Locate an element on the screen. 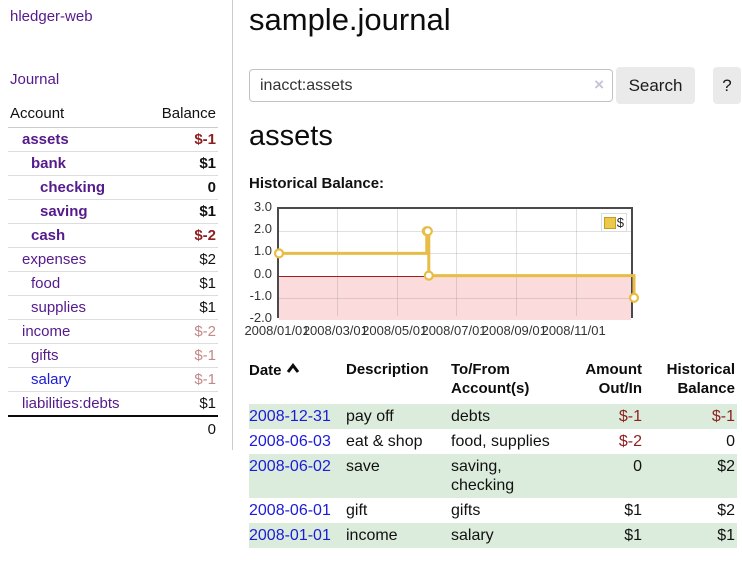 This screenshot has height=582, width=742. transaction-date-link: 2008-12-31 is located at coordinates (290, 416).